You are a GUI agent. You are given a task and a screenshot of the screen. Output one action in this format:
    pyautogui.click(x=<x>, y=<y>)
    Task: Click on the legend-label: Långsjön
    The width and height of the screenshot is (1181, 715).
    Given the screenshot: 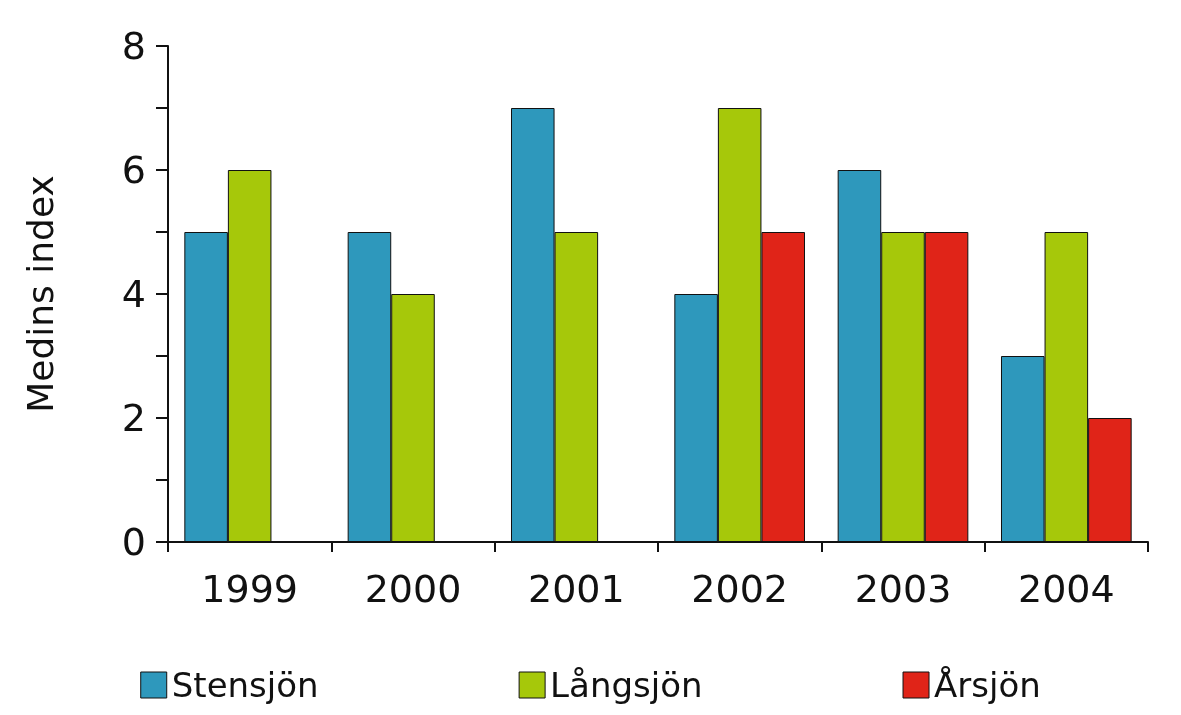 What is the action you would take?
    pyautogui.click(x=626, y=685)
    